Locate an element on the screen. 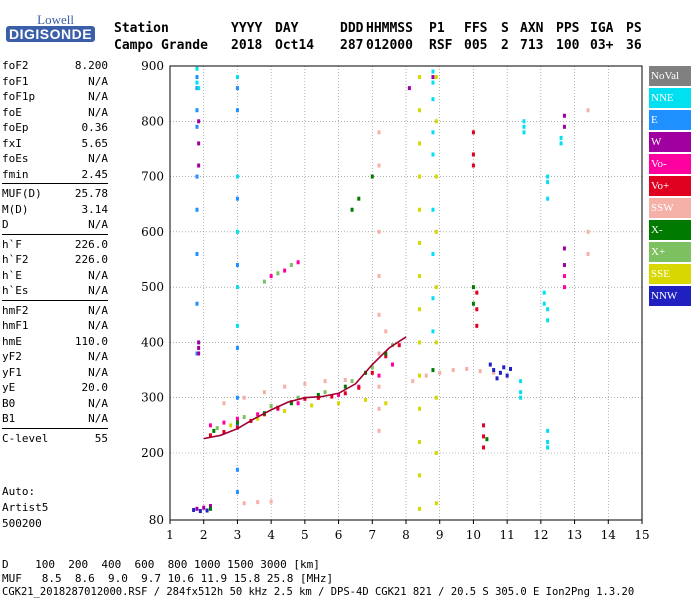 This screenshot has height=600, width=700. header-value: 287 is located at coordinates (352, 45).